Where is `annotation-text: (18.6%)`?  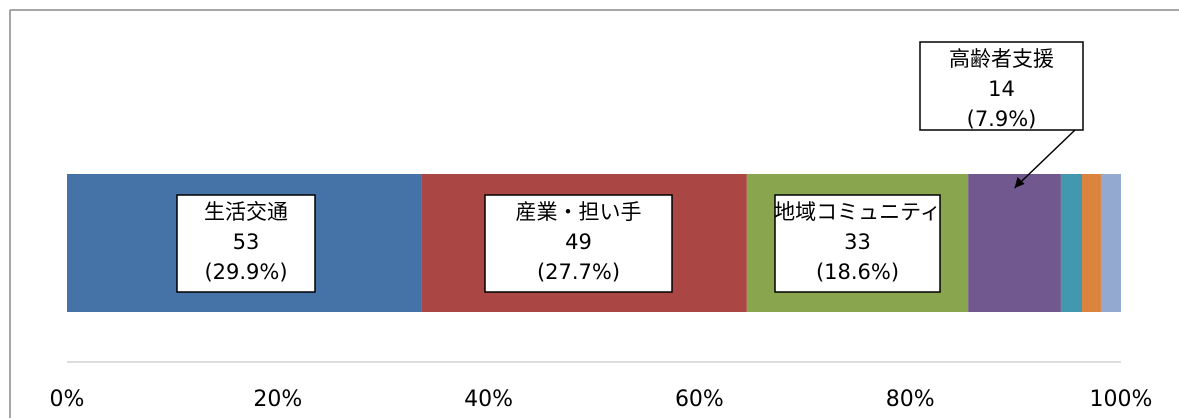 annotation-text: (18.6%) is located at coordinates (857, 272).